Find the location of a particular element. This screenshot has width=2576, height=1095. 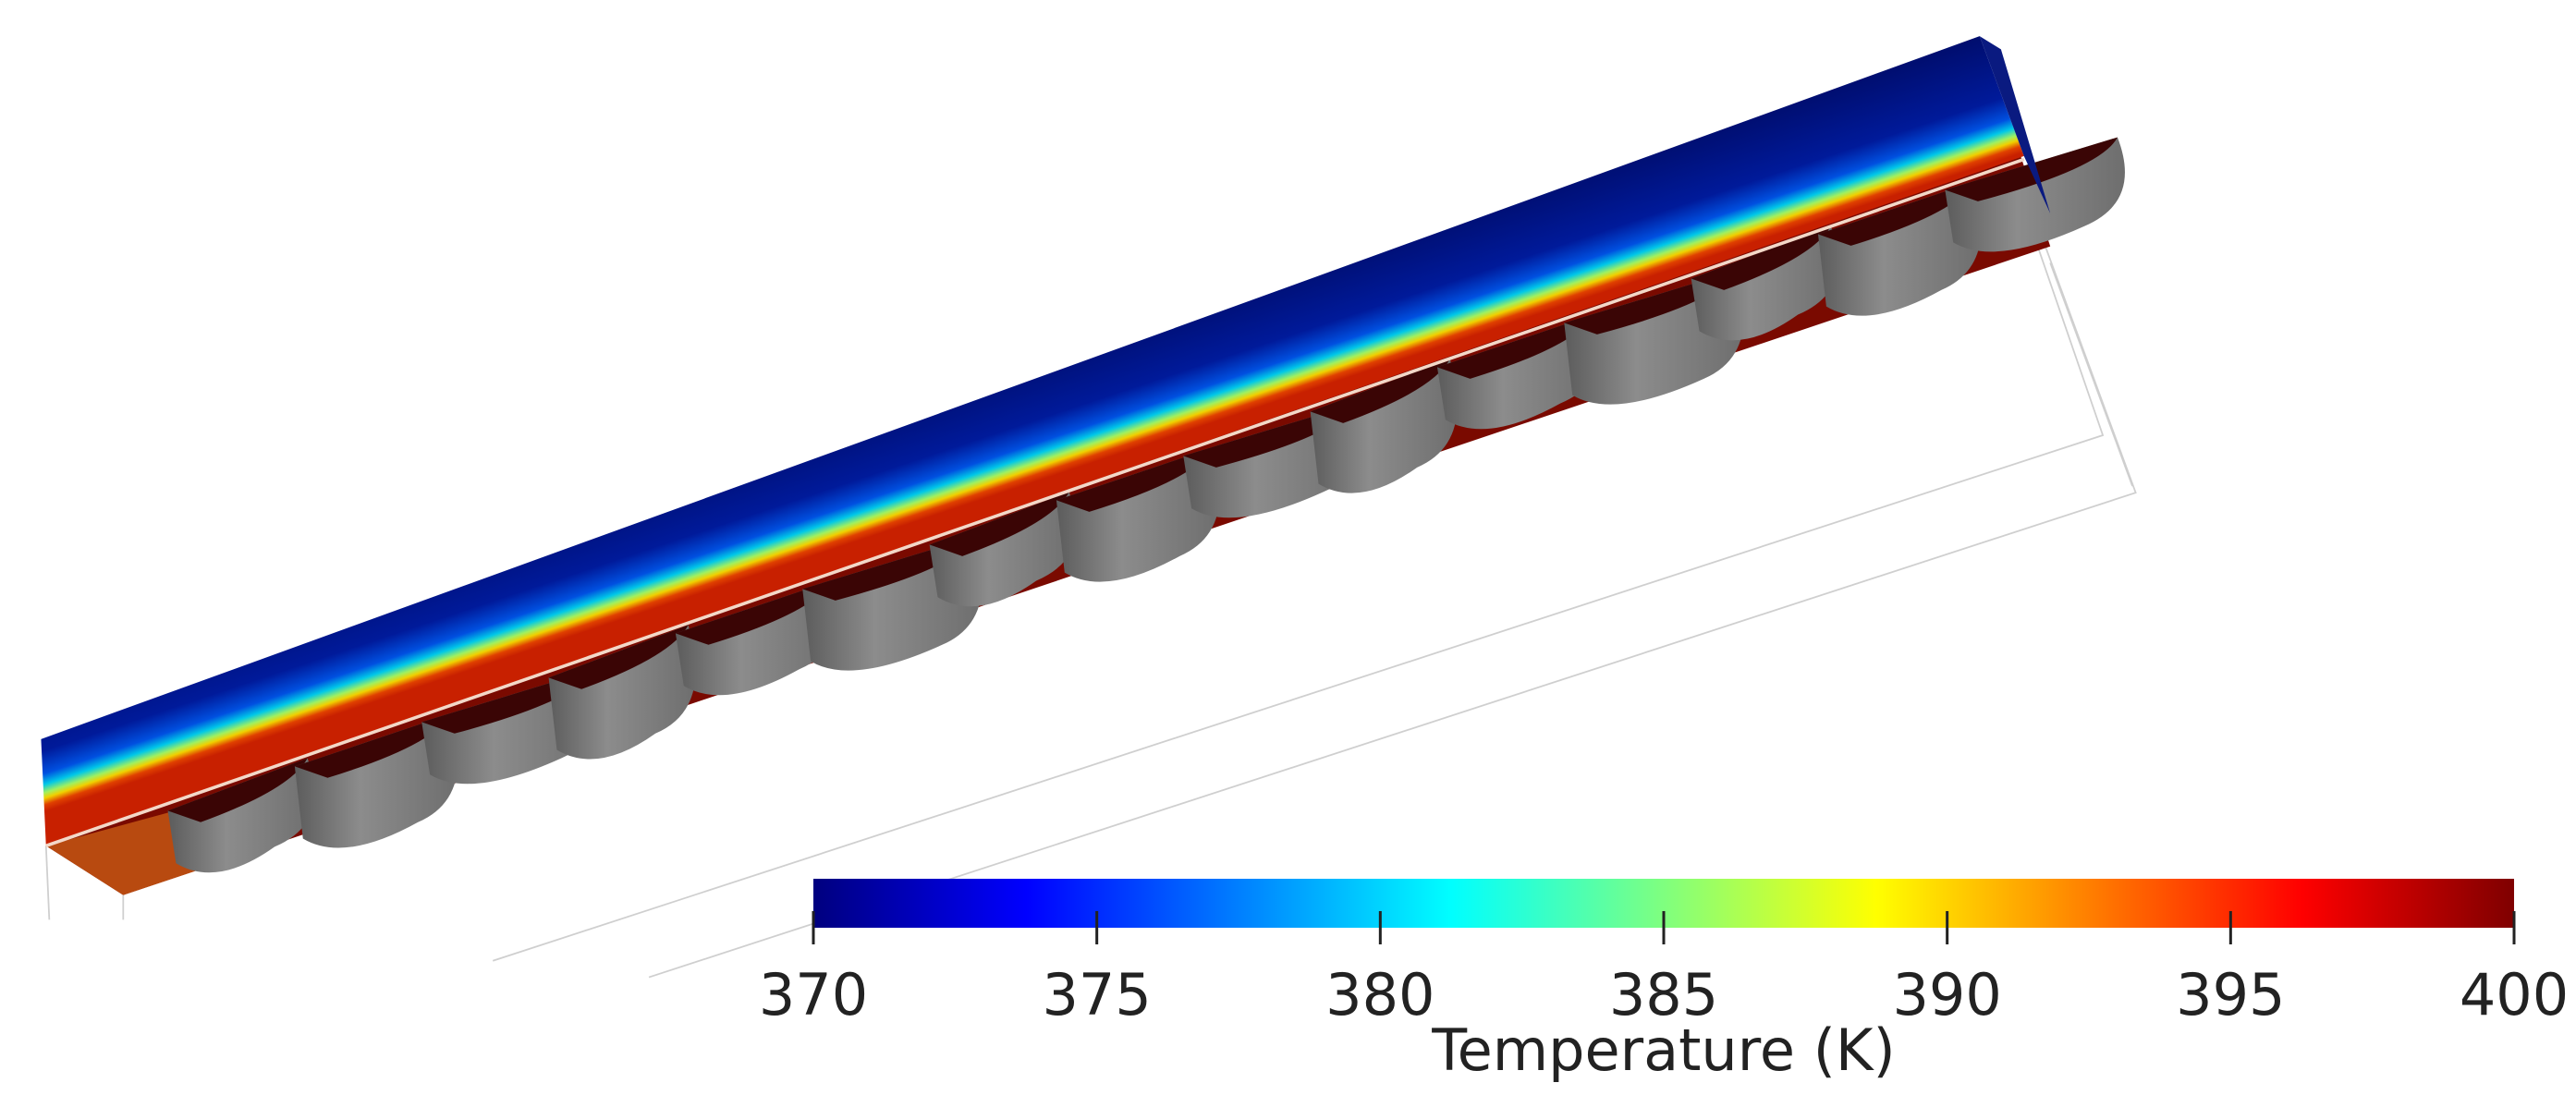

tick-label: 385 is located at coordinates (1663, 995).